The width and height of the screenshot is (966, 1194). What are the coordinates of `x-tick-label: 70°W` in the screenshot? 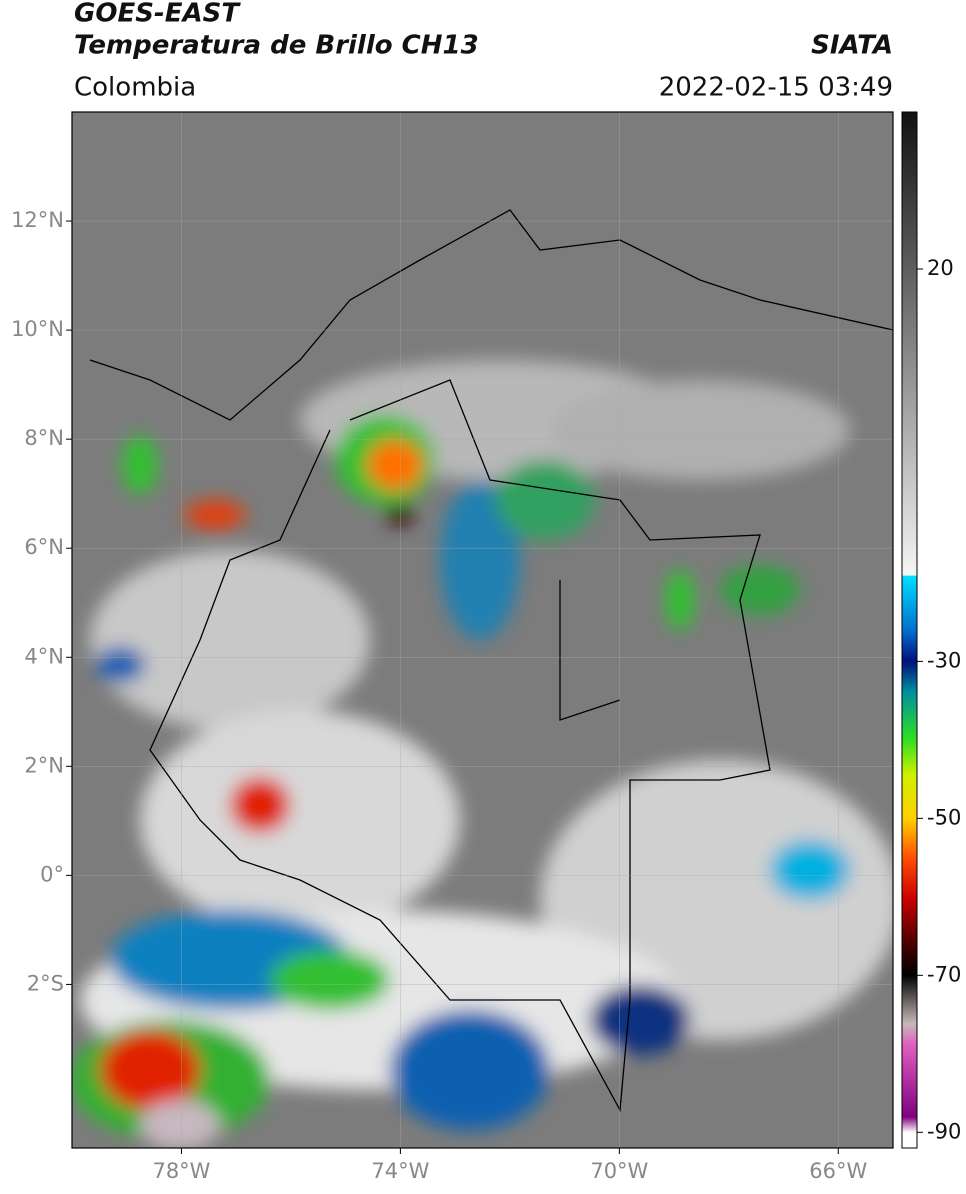 It's located at (619, 1171).